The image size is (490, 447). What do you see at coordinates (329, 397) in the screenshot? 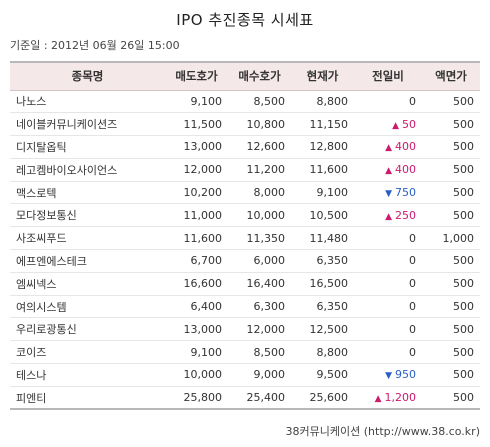
I see `current-price: 25,600` at bounding box center [329, 397].